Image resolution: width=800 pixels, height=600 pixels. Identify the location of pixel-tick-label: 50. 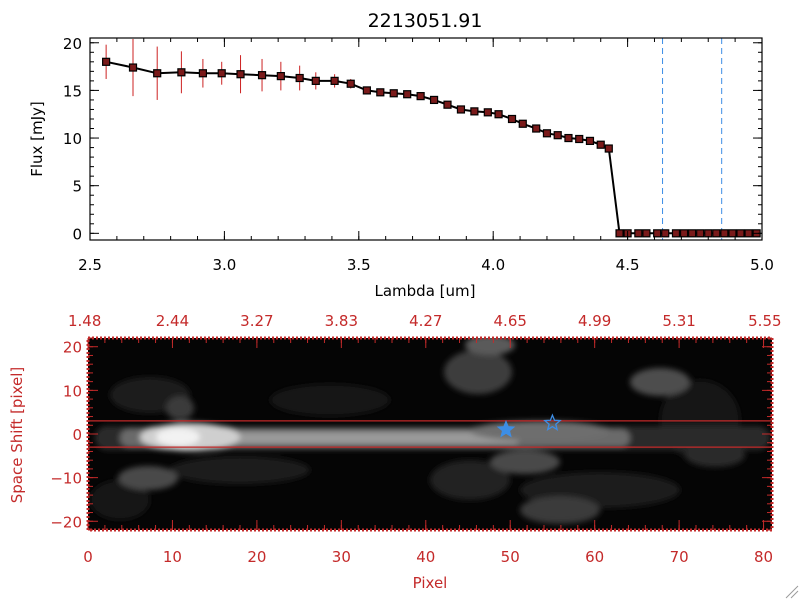
(510, 557).